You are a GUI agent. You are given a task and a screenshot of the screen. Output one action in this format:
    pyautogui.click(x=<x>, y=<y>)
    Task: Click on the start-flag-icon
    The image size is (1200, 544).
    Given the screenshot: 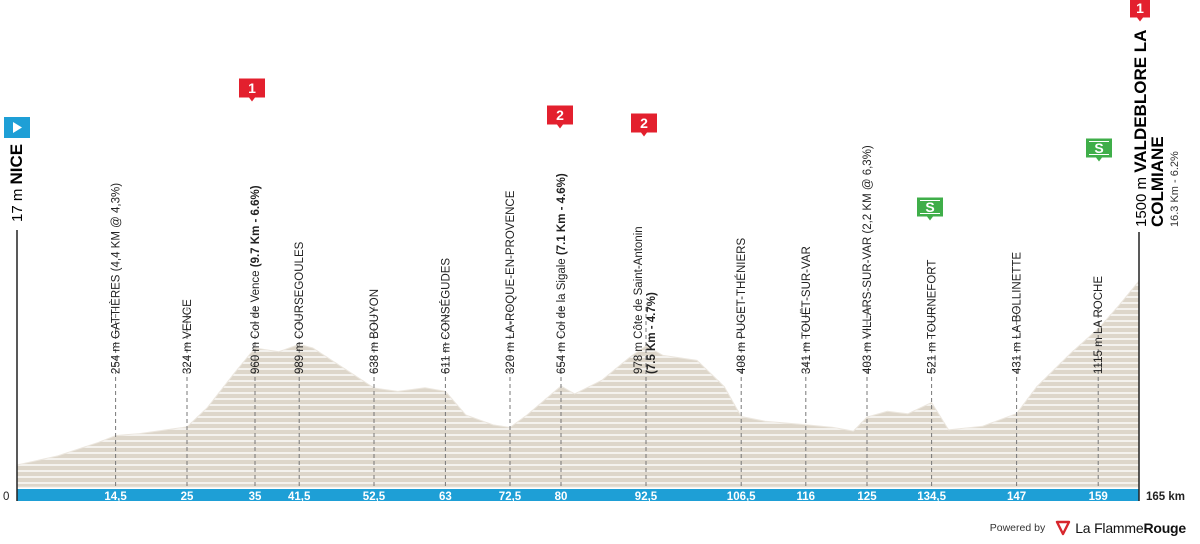 What is the action you would take?
    pyautogui.click(x=17, y=127)
    